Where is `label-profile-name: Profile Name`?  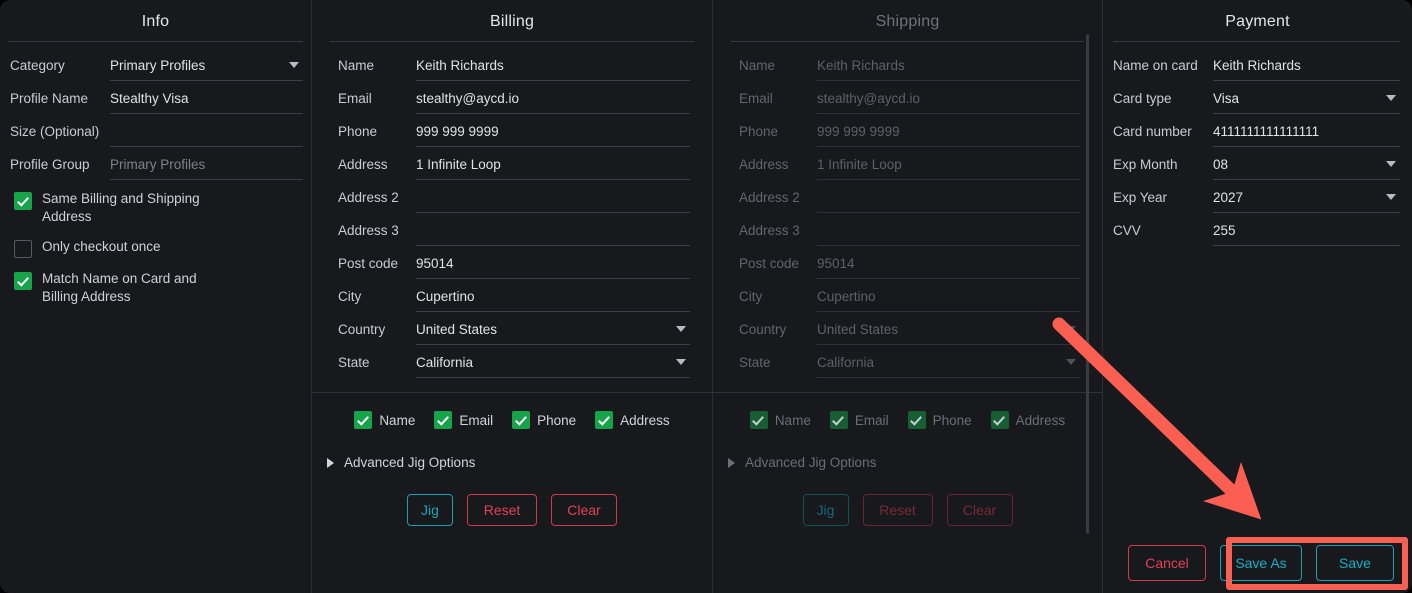
label-profile-name: Profile Name is located at coordinates (49, 98).